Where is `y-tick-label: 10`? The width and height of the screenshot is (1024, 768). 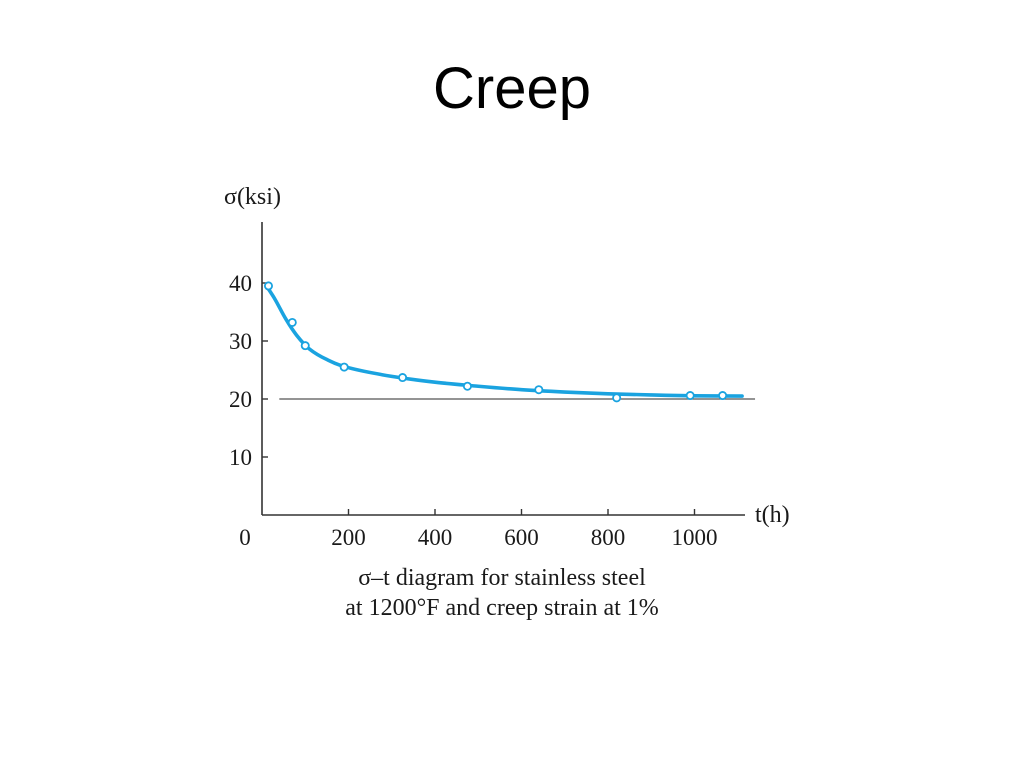
y-tick-label: 10 is located at coordinates (240, 457).